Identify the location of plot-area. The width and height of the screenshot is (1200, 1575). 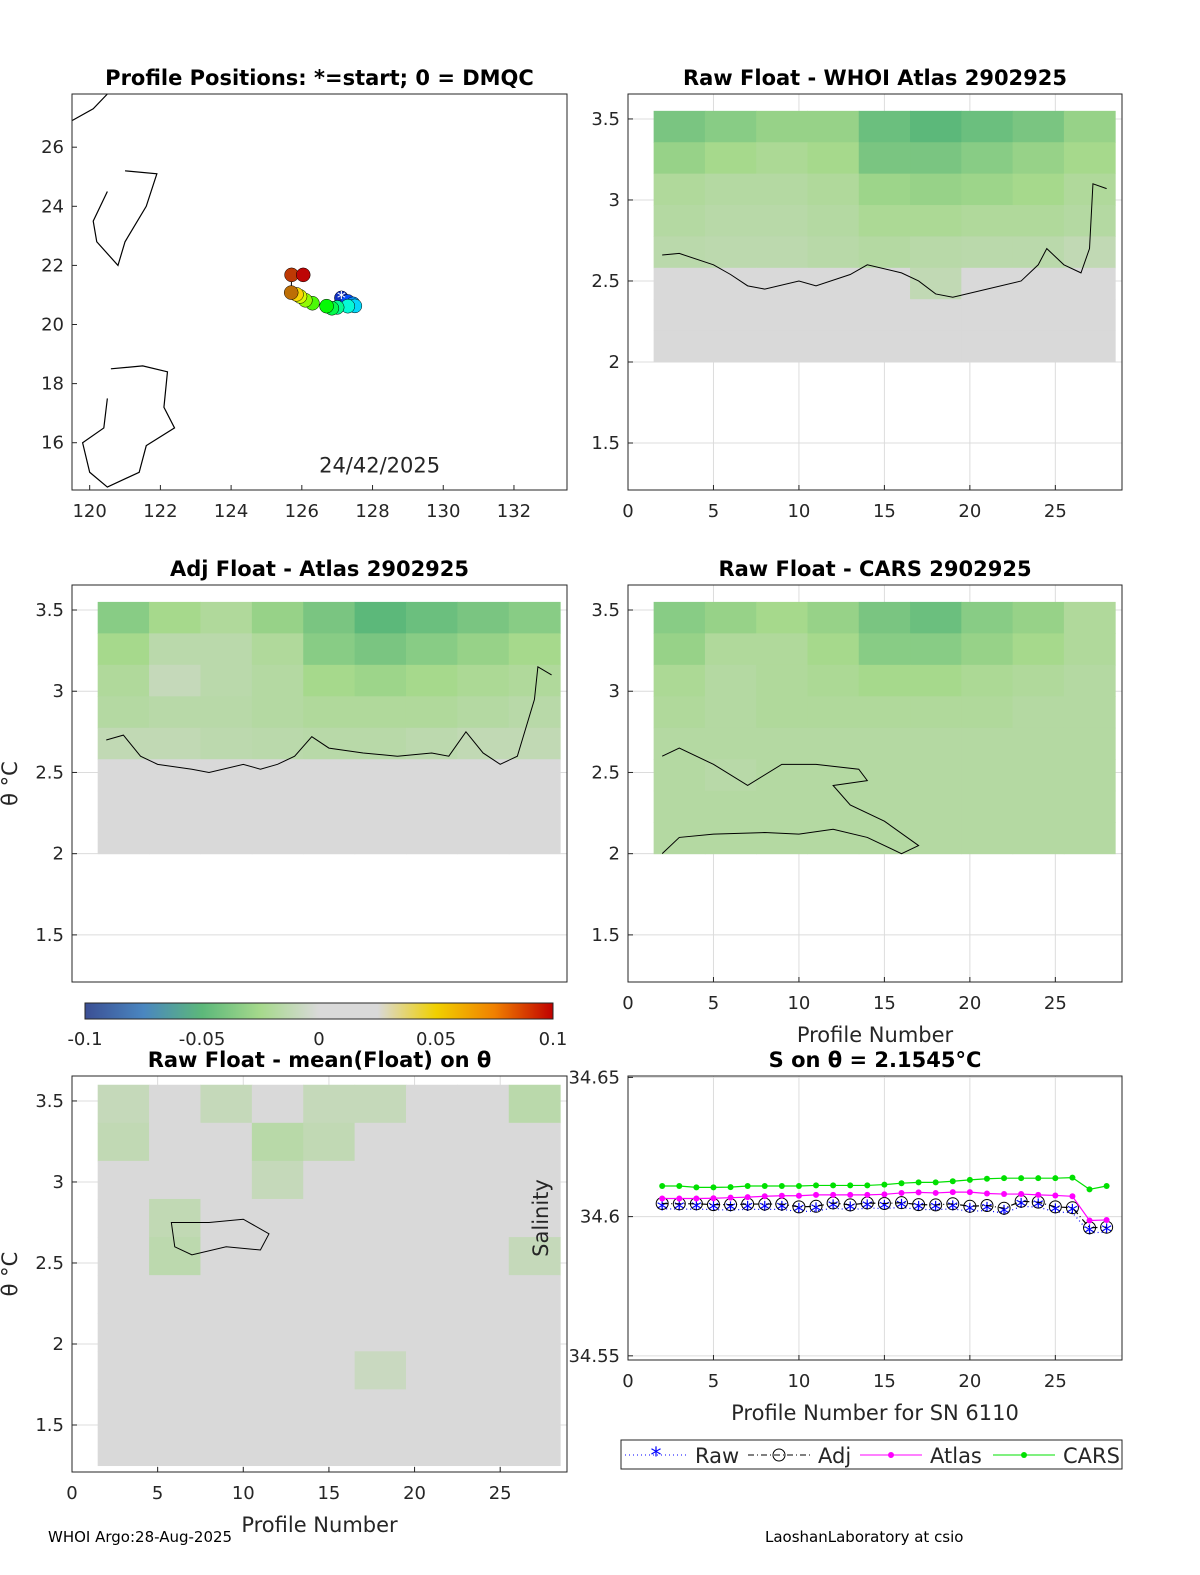
(875, 1218).